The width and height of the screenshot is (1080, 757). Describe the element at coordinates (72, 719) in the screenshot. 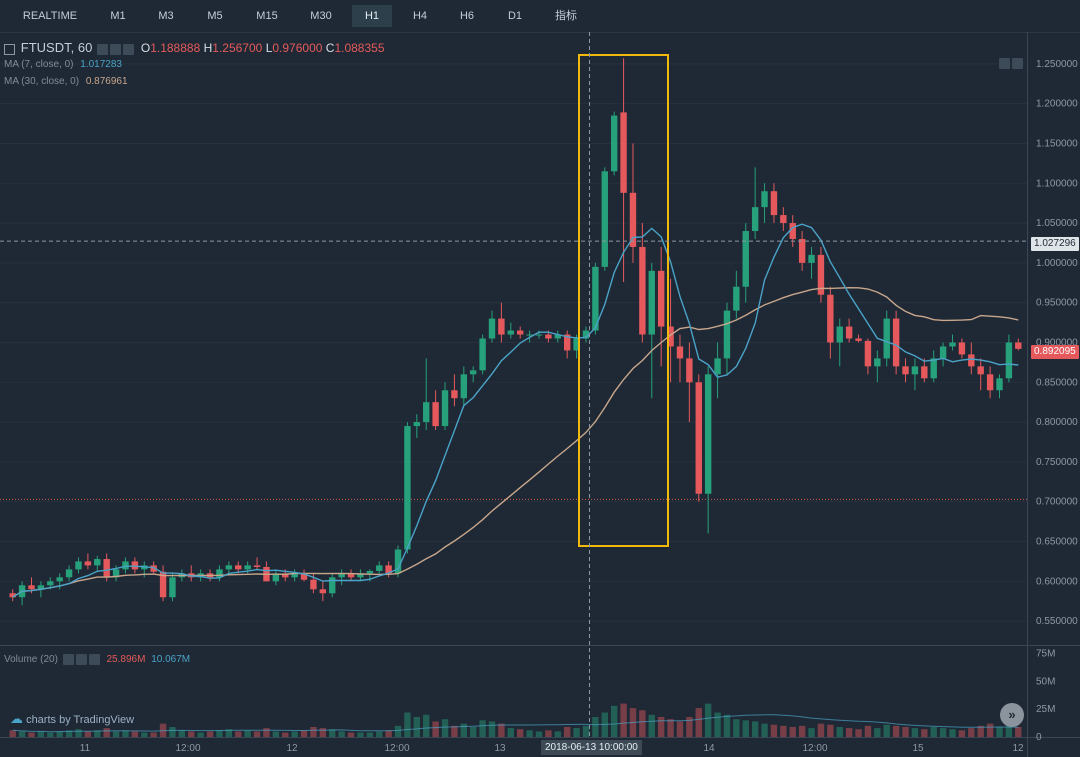

I see `tradingview-branding: ☁ charts by TradingView` at that location.